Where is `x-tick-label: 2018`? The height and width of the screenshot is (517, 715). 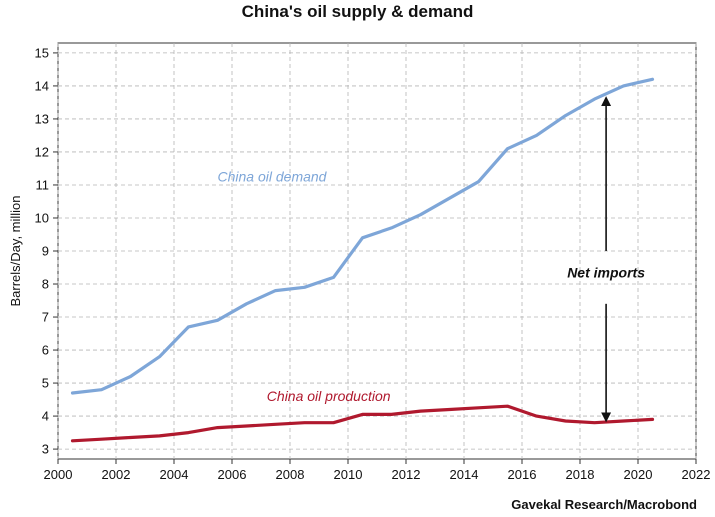
x-tick-label: 2018 is located at coordinates (580, 474).